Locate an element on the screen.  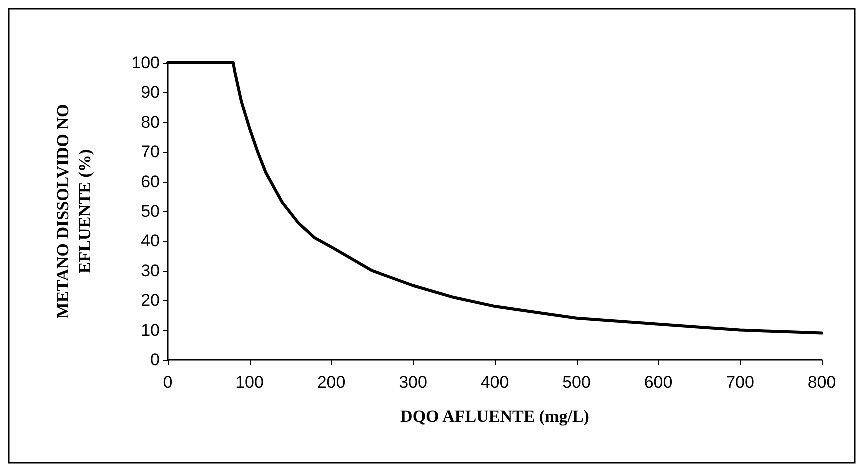
x-tick-label: 500 is located at coordinates (576, 382).